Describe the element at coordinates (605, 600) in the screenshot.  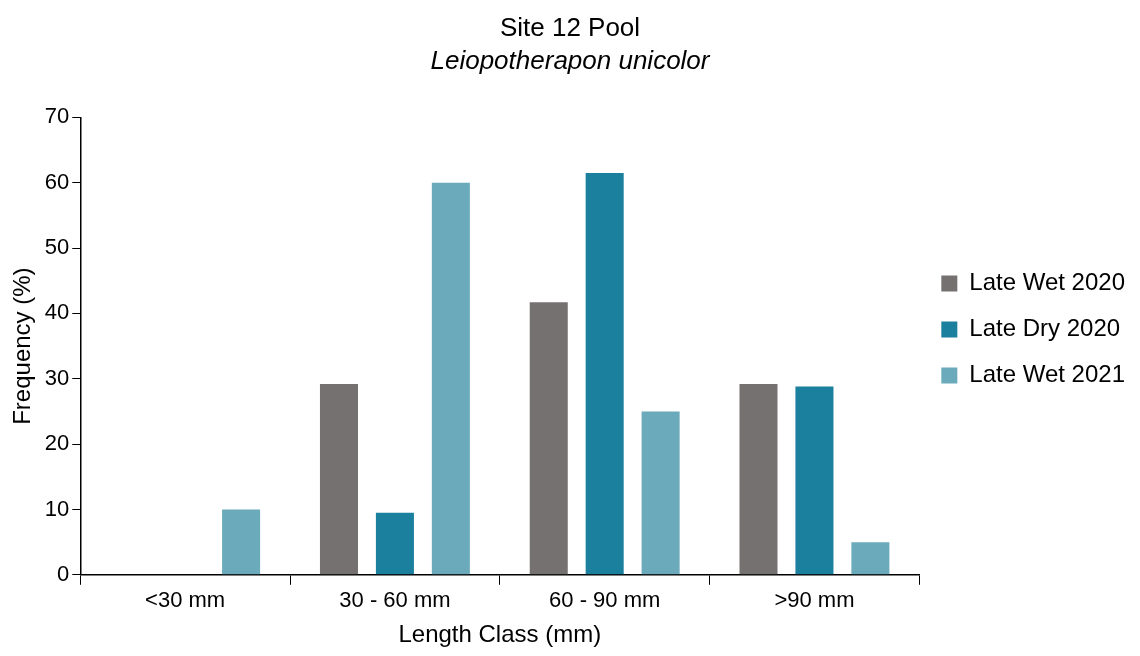
I see `x-tick-label: 60 - 90 mm` at that location.